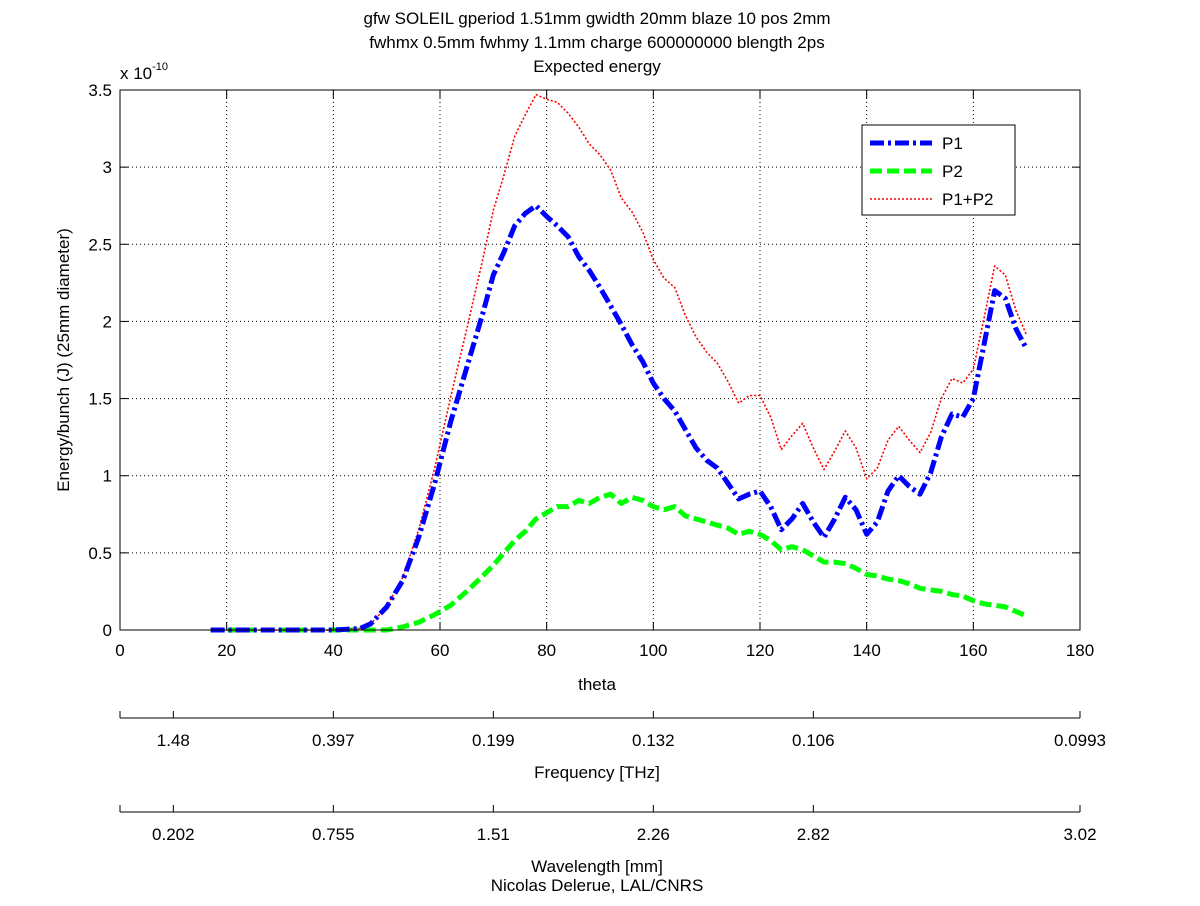 The height and width of the screenshot is (906, 1200). What do you see at coordinates (173, 740) in the screenshot?
I see `secondary-tick-label: 1.48` at bounding box center [173, 740].